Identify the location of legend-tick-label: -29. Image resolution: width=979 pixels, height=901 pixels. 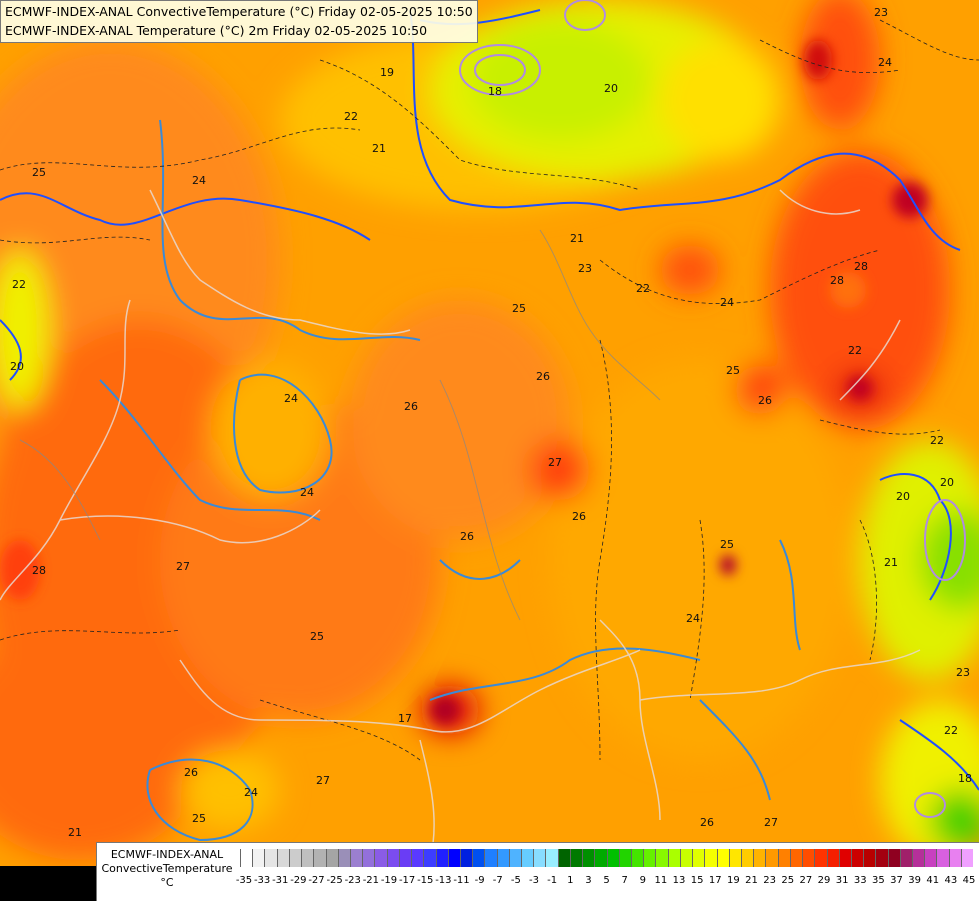
(298, 880).